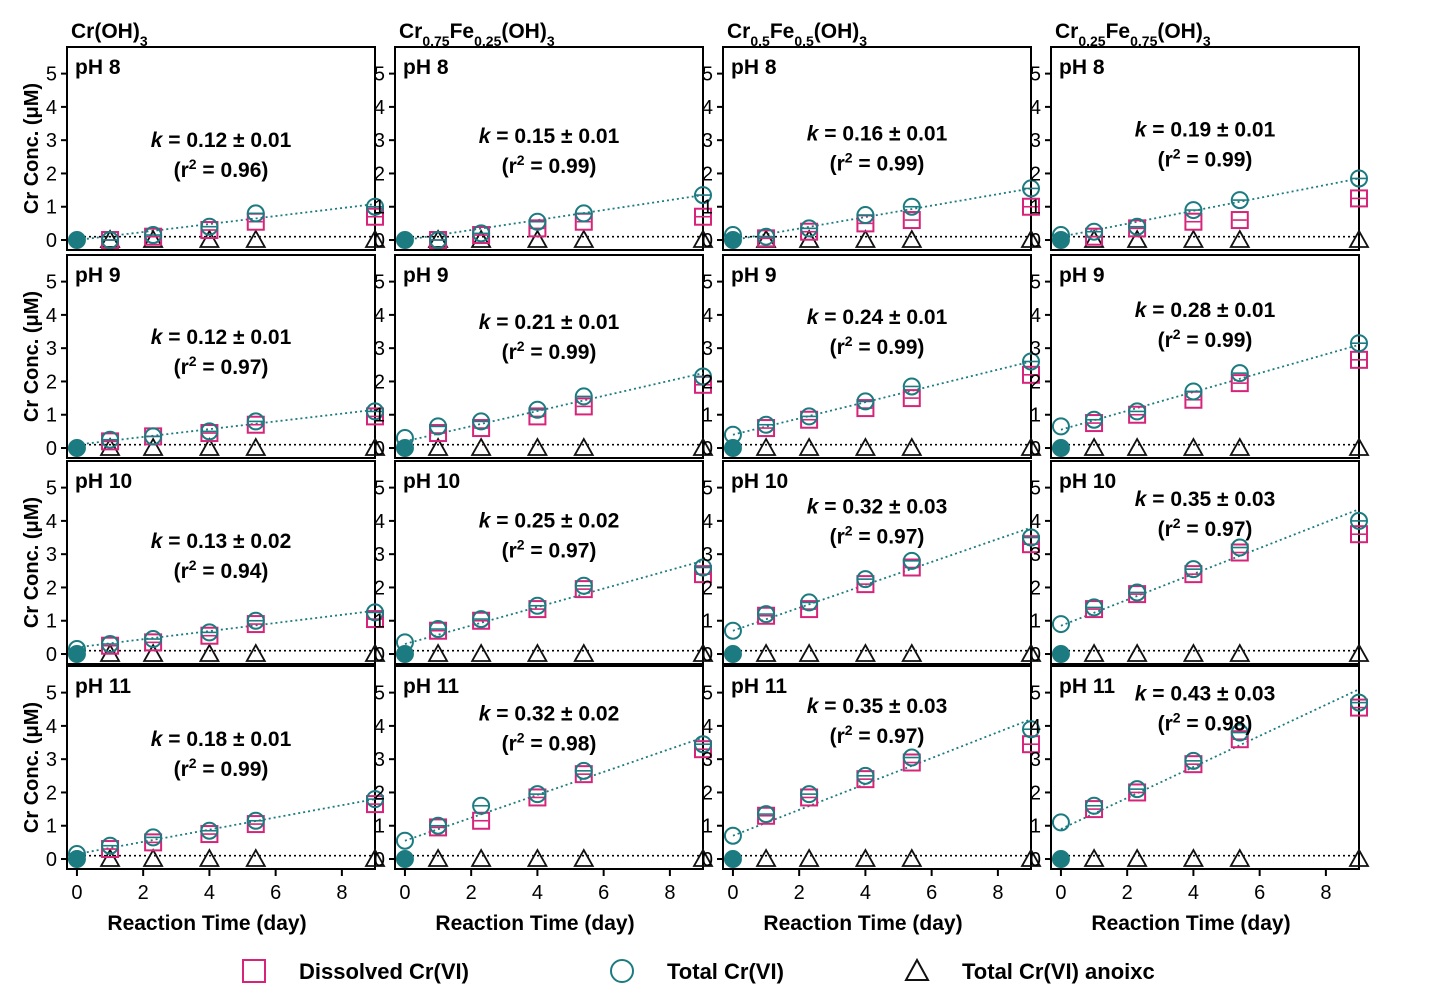 This screenshot has height=998, width=1430. What do you see at coordinates (384, 971) in the screenshot?
I see `legend-label: Dissolved Cr(VI)` at bounding box center [384, 971].